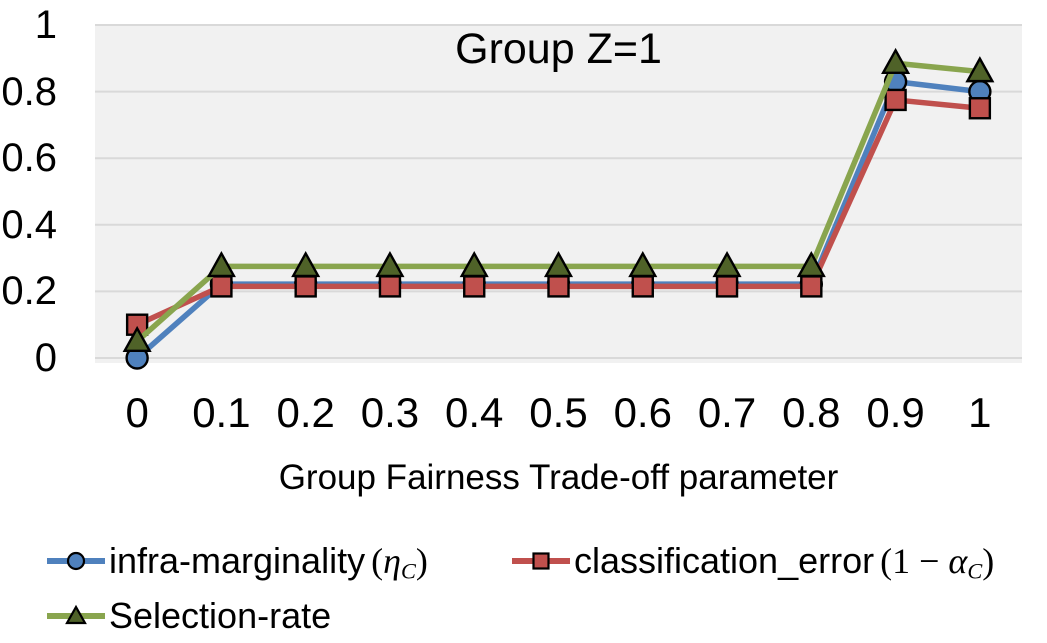 Image resolution: width=1047 pixels, height=643 pixels. I want to click on chart-title: Group Z=1, so click(558, 49).